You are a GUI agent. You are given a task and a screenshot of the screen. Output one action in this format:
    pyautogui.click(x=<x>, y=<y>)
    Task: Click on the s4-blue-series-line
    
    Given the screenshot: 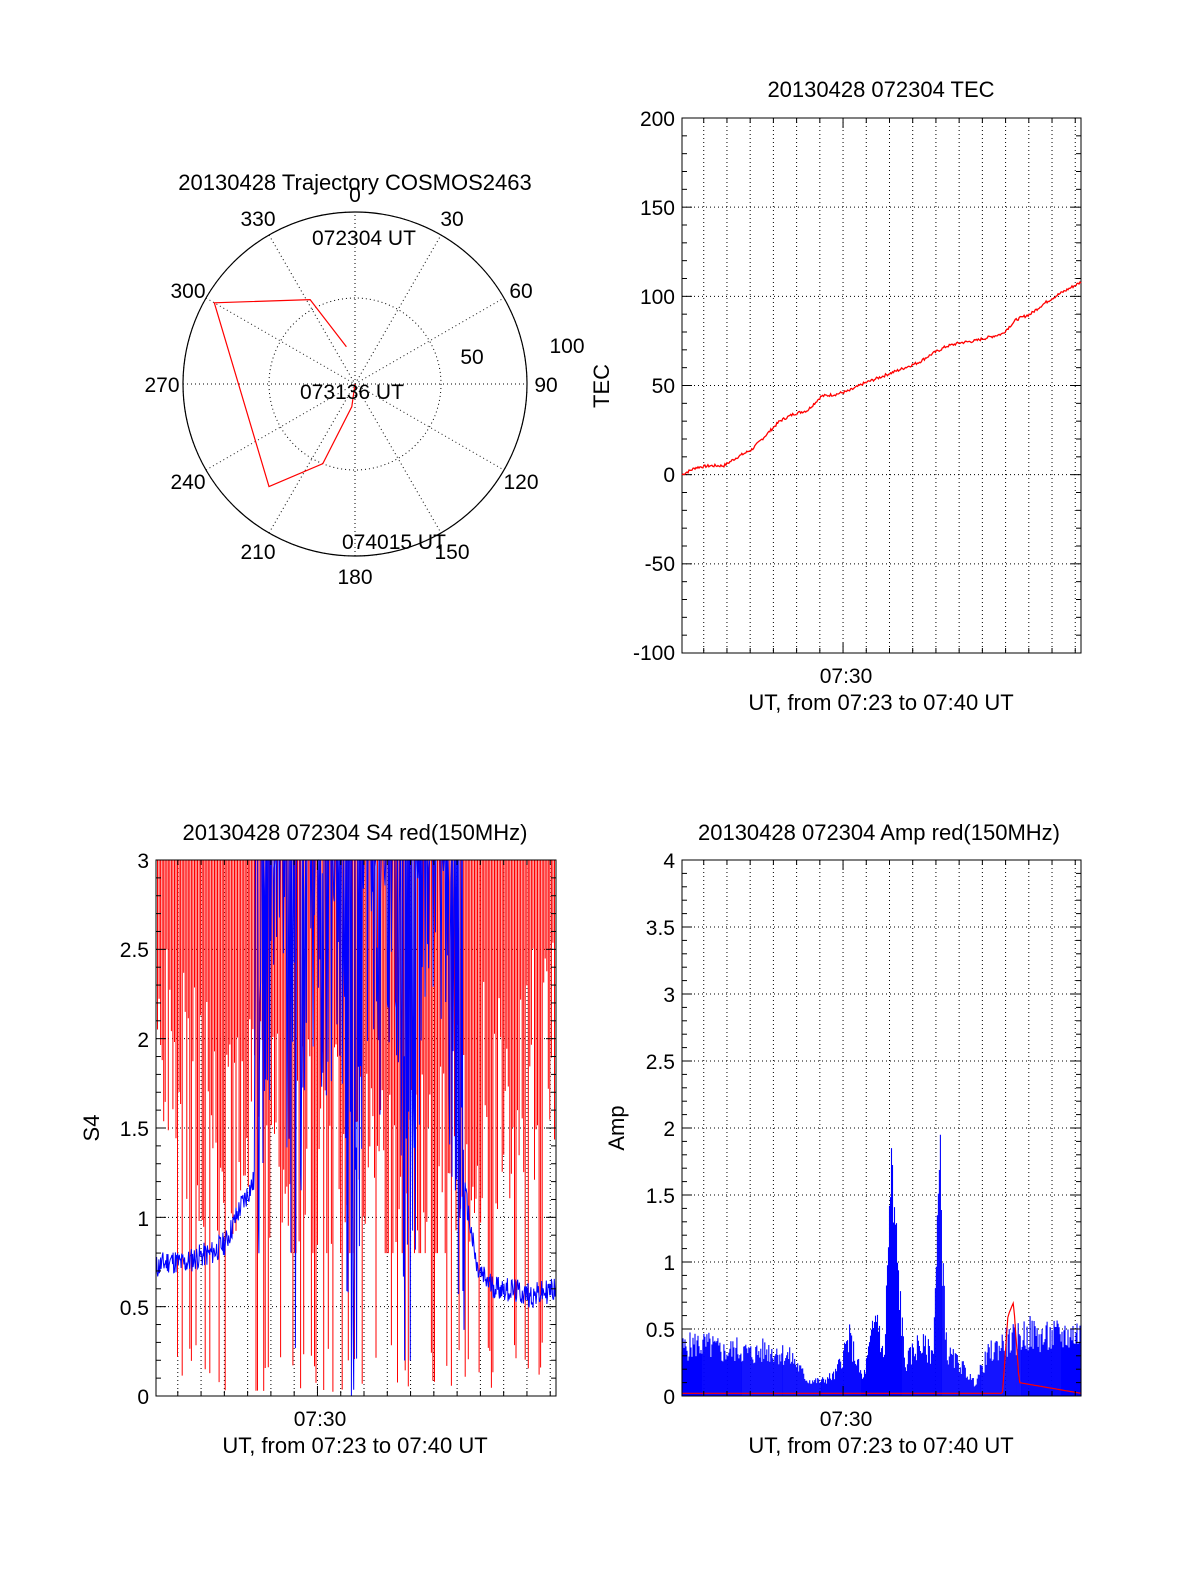 What is the action you would take?
    pyautogui.click(x=356, y=1128)
    